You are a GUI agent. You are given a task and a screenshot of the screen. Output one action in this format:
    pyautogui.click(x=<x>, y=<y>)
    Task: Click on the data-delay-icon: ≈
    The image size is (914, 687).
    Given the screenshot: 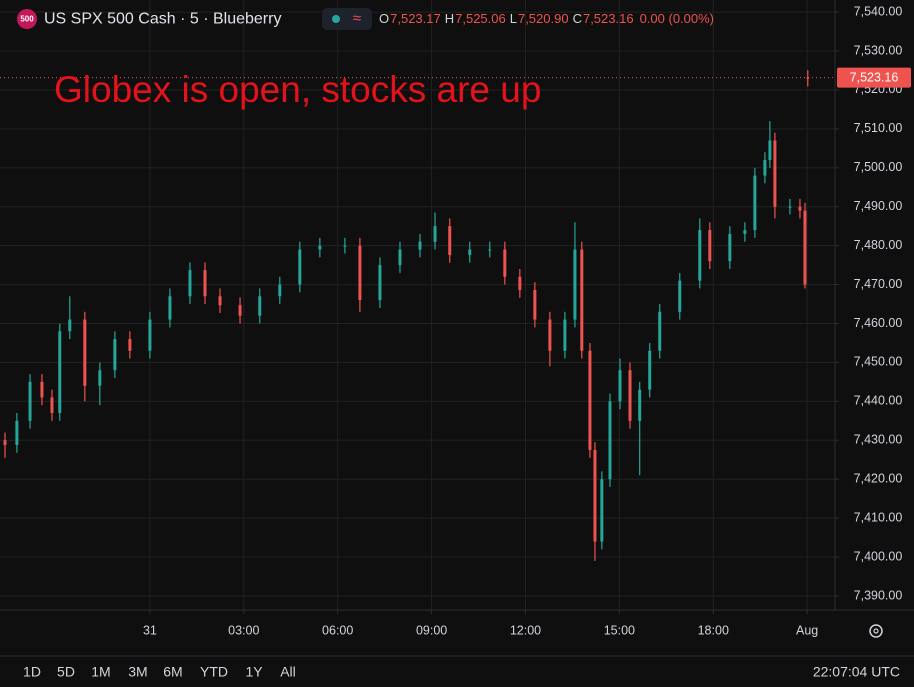 What is the action you would take?
    pyautogui.click(x=357, y=18)
    